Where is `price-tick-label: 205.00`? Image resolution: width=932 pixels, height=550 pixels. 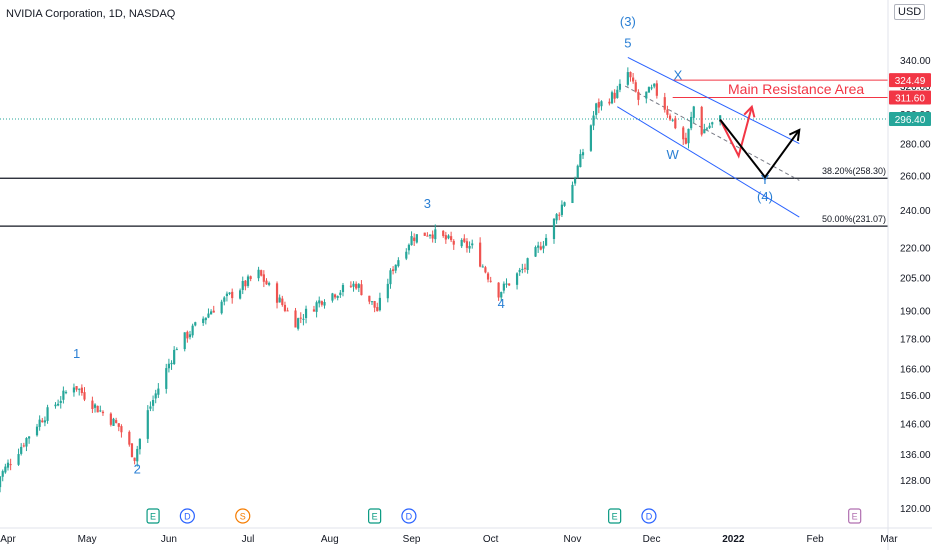 price-tick-label: 205.00 is located at coordinates (915, 279).